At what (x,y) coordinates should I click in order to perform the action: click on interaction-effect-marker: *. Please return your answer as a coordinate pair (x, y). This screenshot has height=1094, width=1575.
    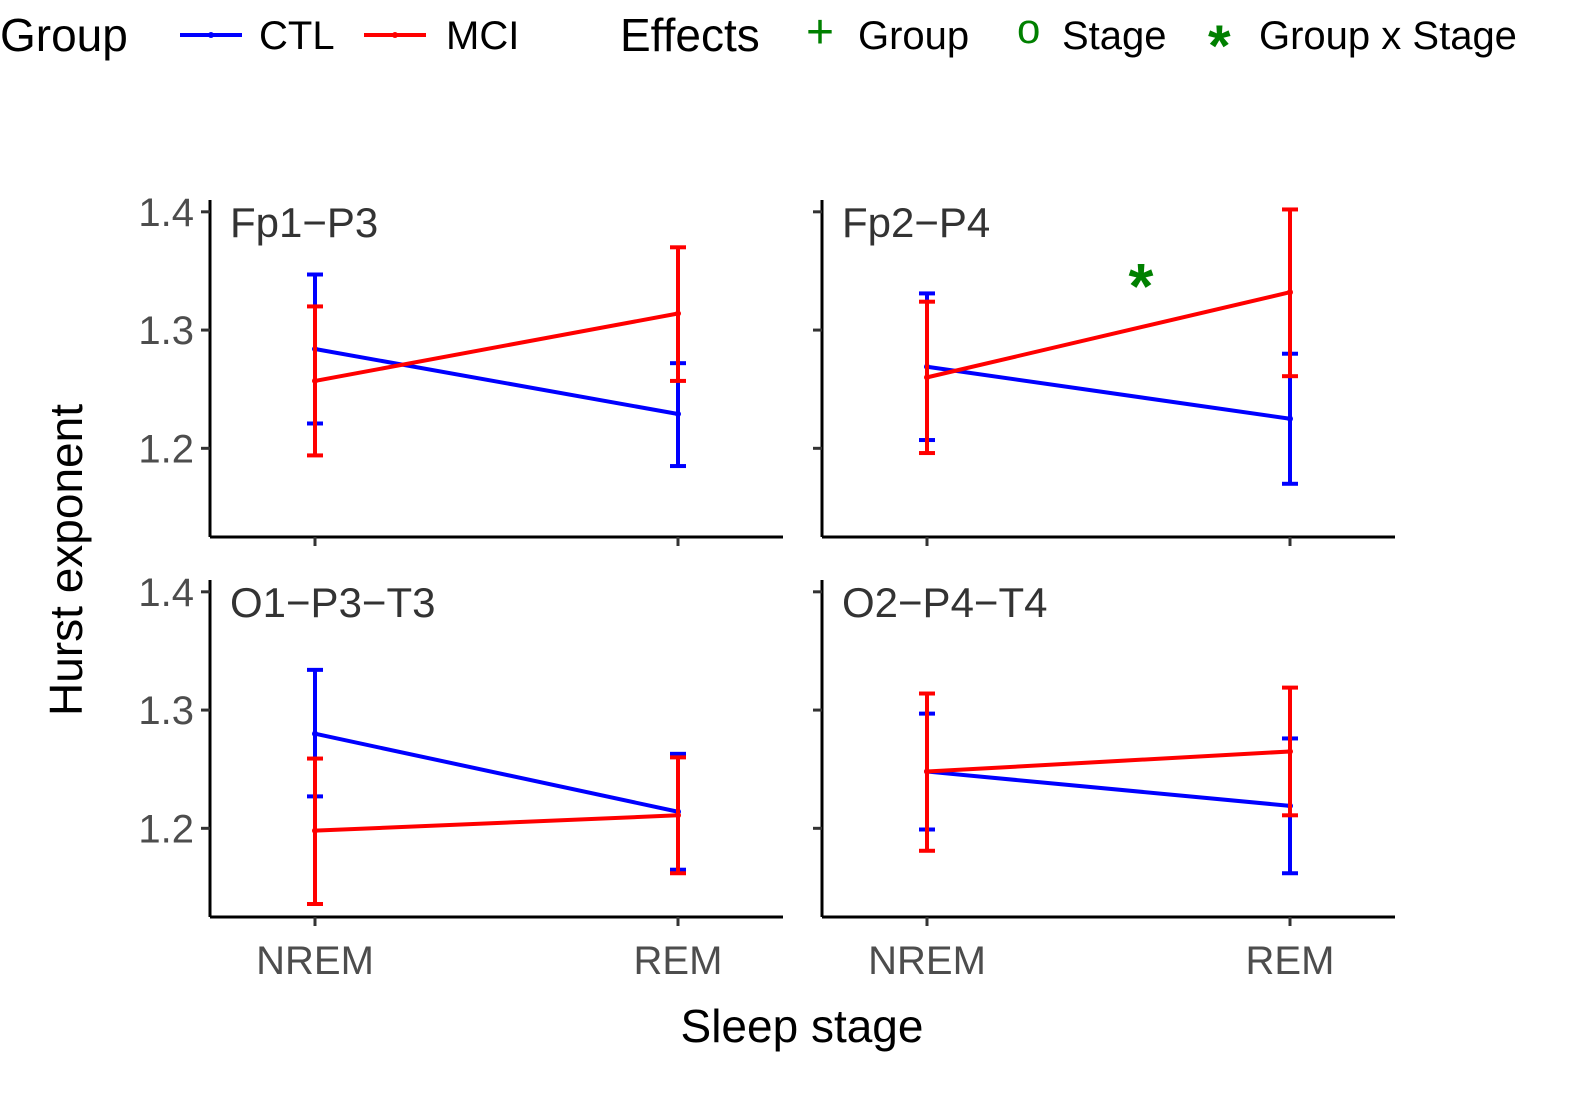
    Looking at the image, I should click on (1141, 286).